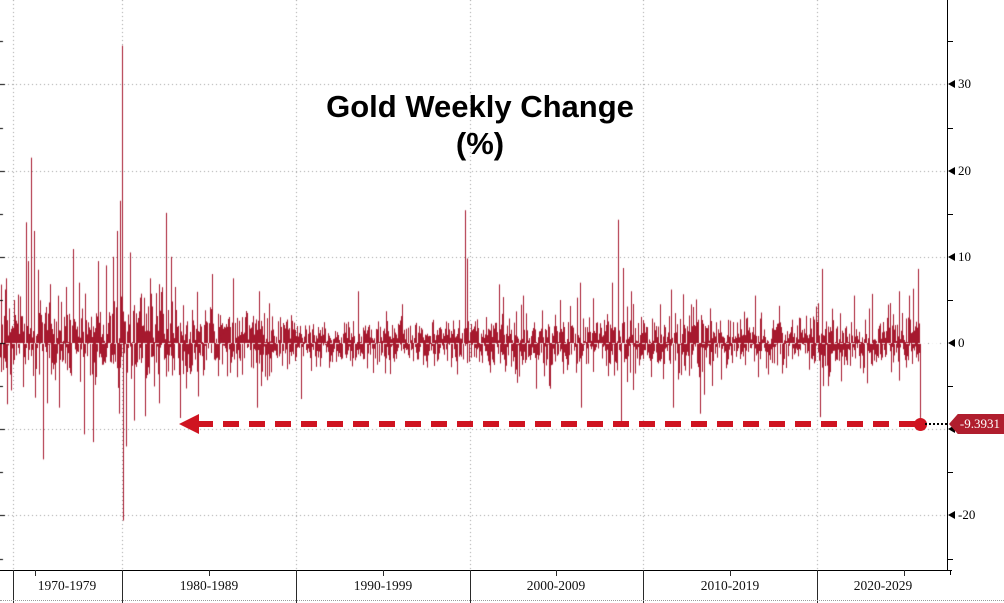 The height and width of the screenshot is (603, 1004). What do you see at coordinates (209, 585) in the screenshot?
I see `x-decade-label: 1980-1989` at bounding box center [209, 585].